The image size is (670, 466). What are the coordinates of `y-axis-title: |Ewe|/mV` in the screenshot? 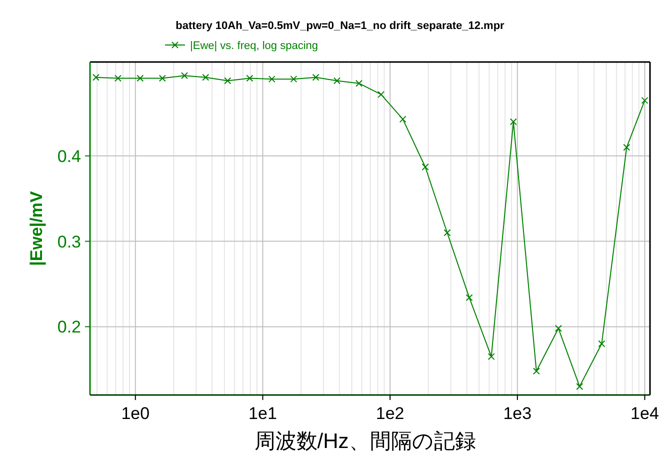 It's located at (36, 228).